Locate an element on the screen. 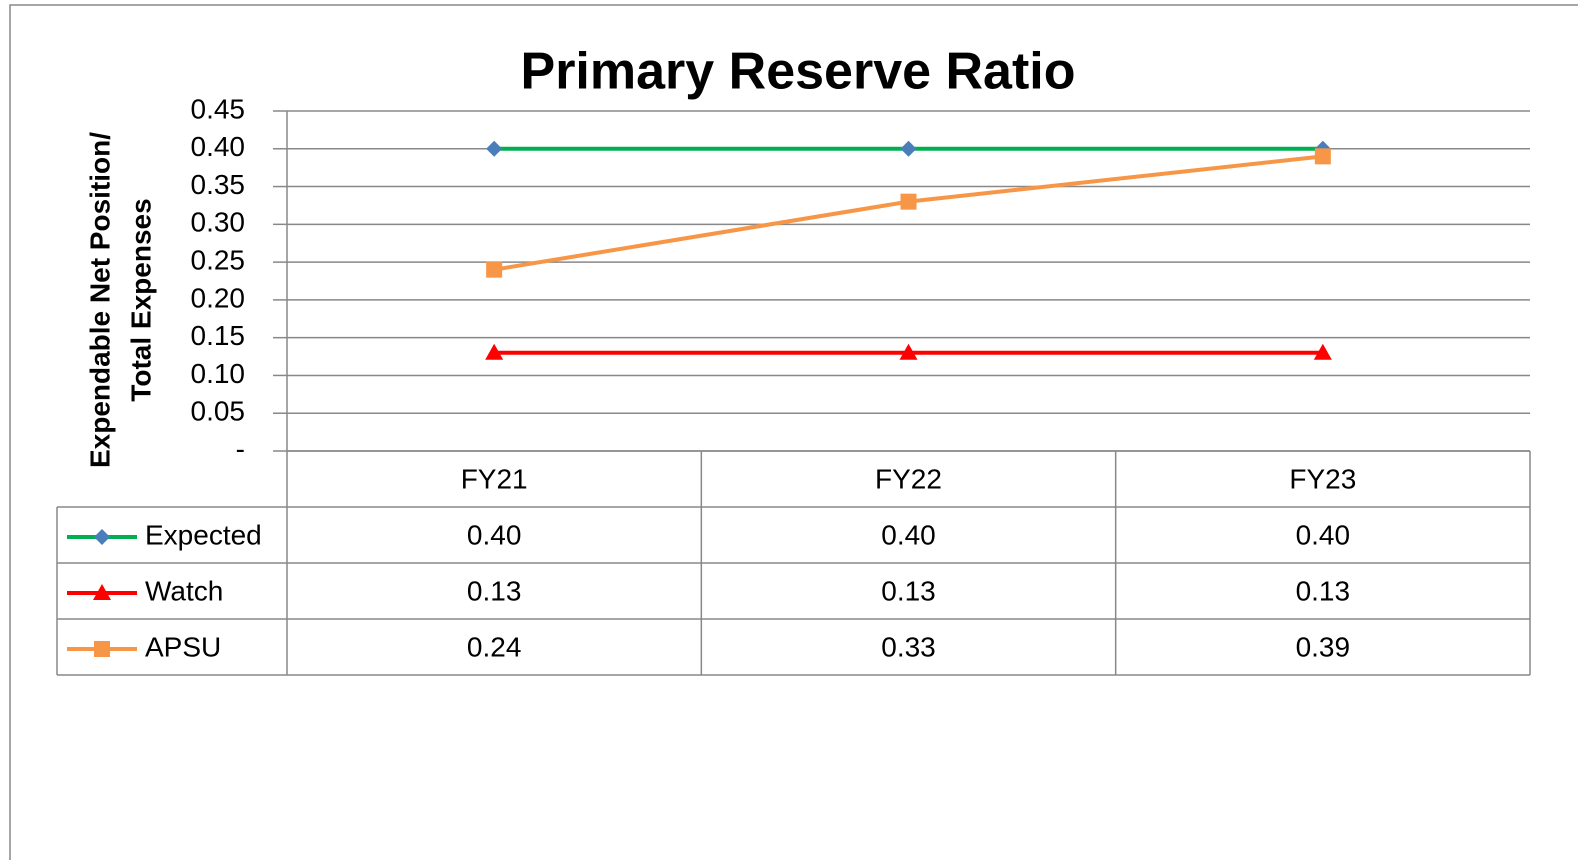  chart-title: Primary Reserve Ratio is located at coordinates (798, 72).